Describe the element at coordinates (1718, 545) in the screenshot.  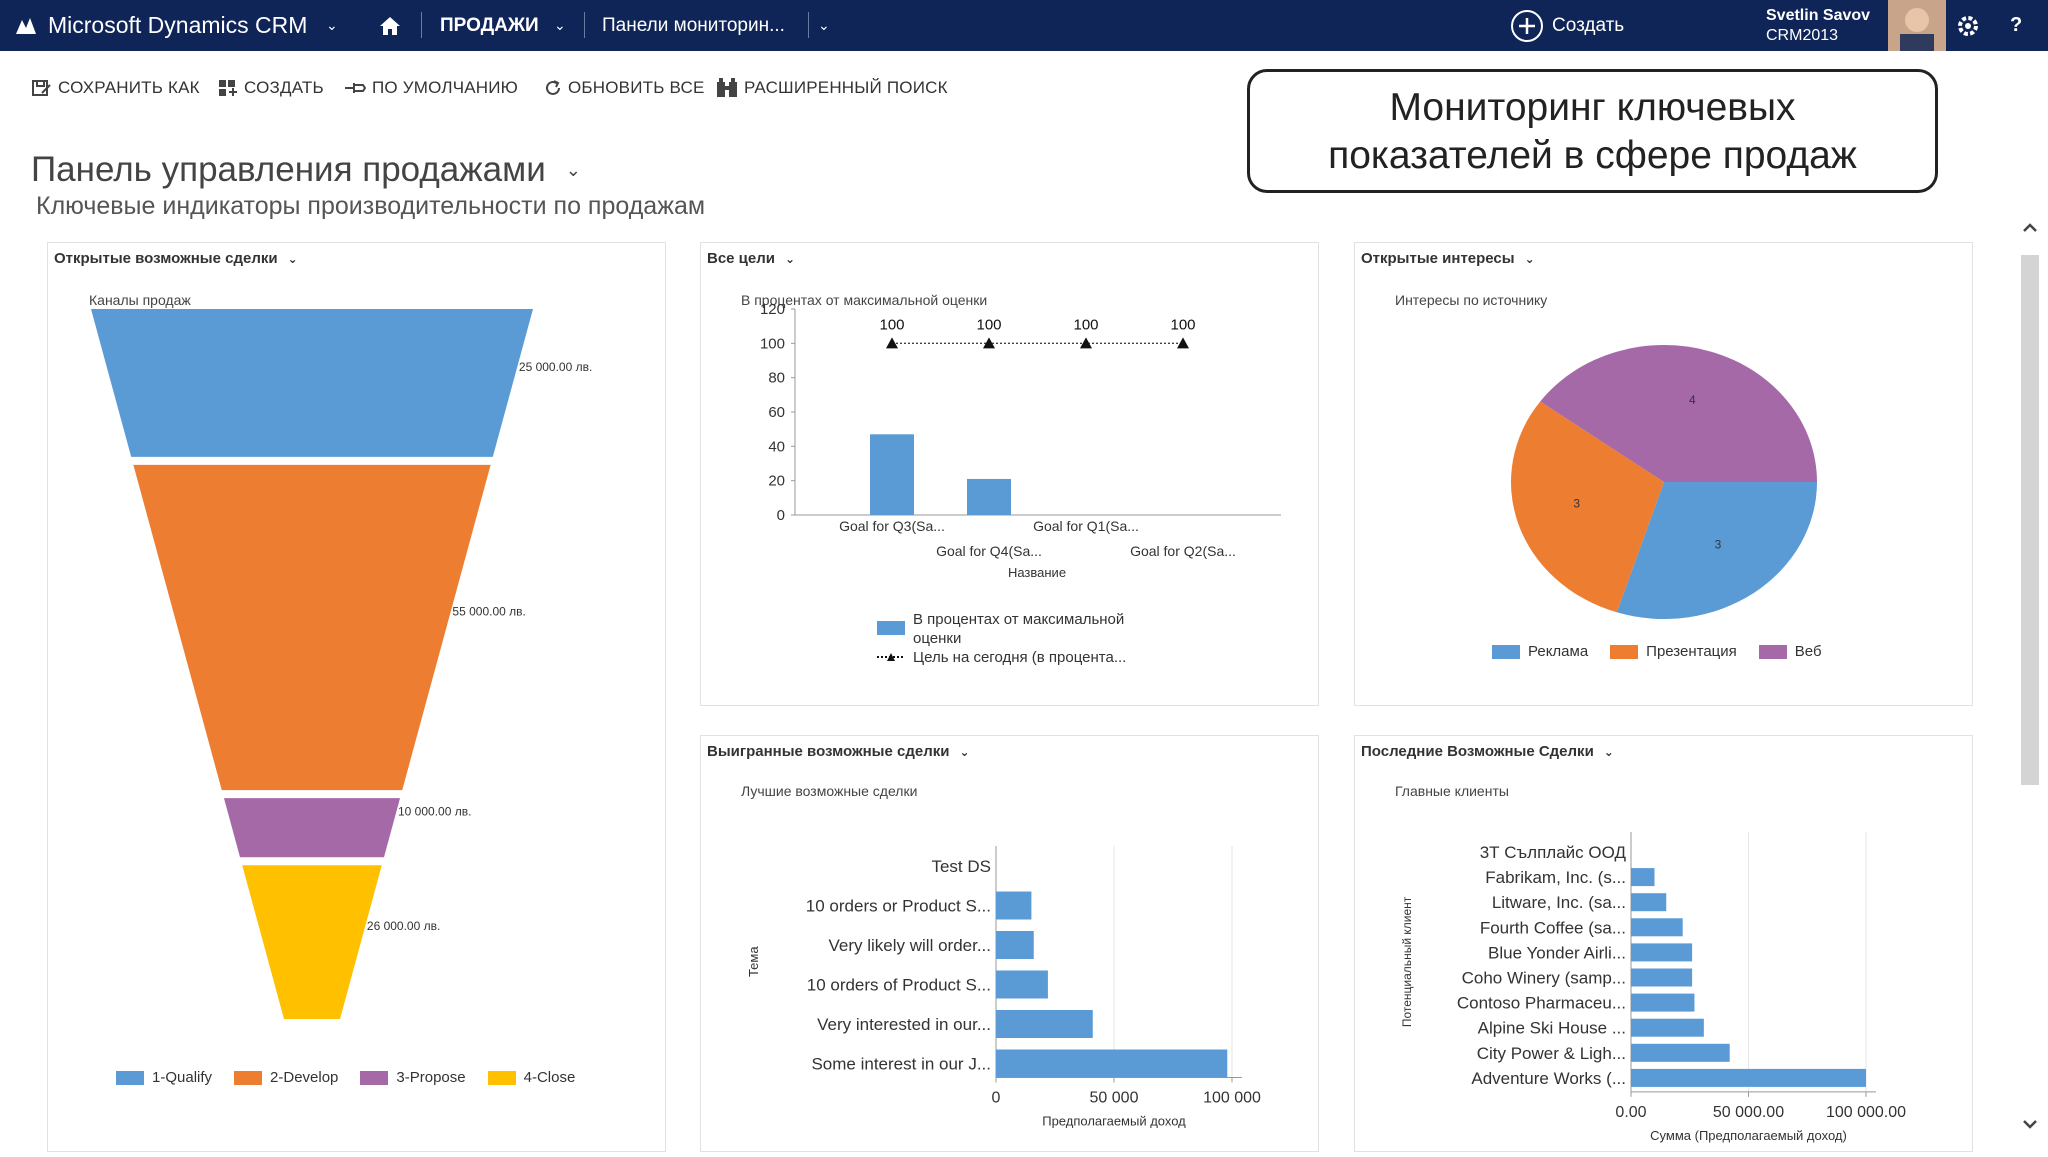
I see `pie-value-label: 3` at that location.